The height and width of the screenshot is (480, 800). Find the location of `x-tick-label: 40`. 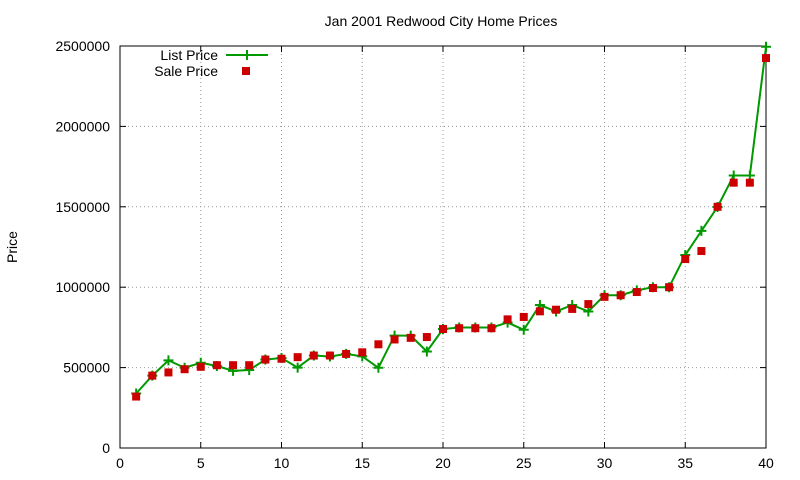

x-tick-label: 40 is located at coordinates (766, 463).